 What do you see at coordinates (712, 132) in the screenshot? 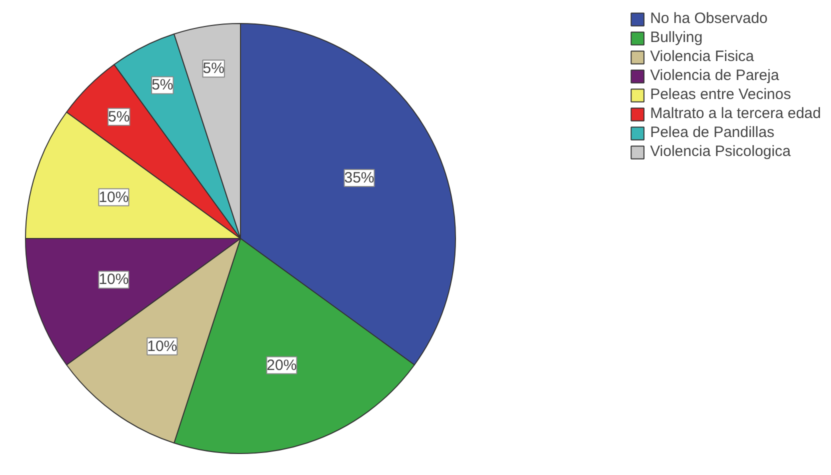
I see `legend-label: Pelea de Pandillas` at bounding box center [712, 132].